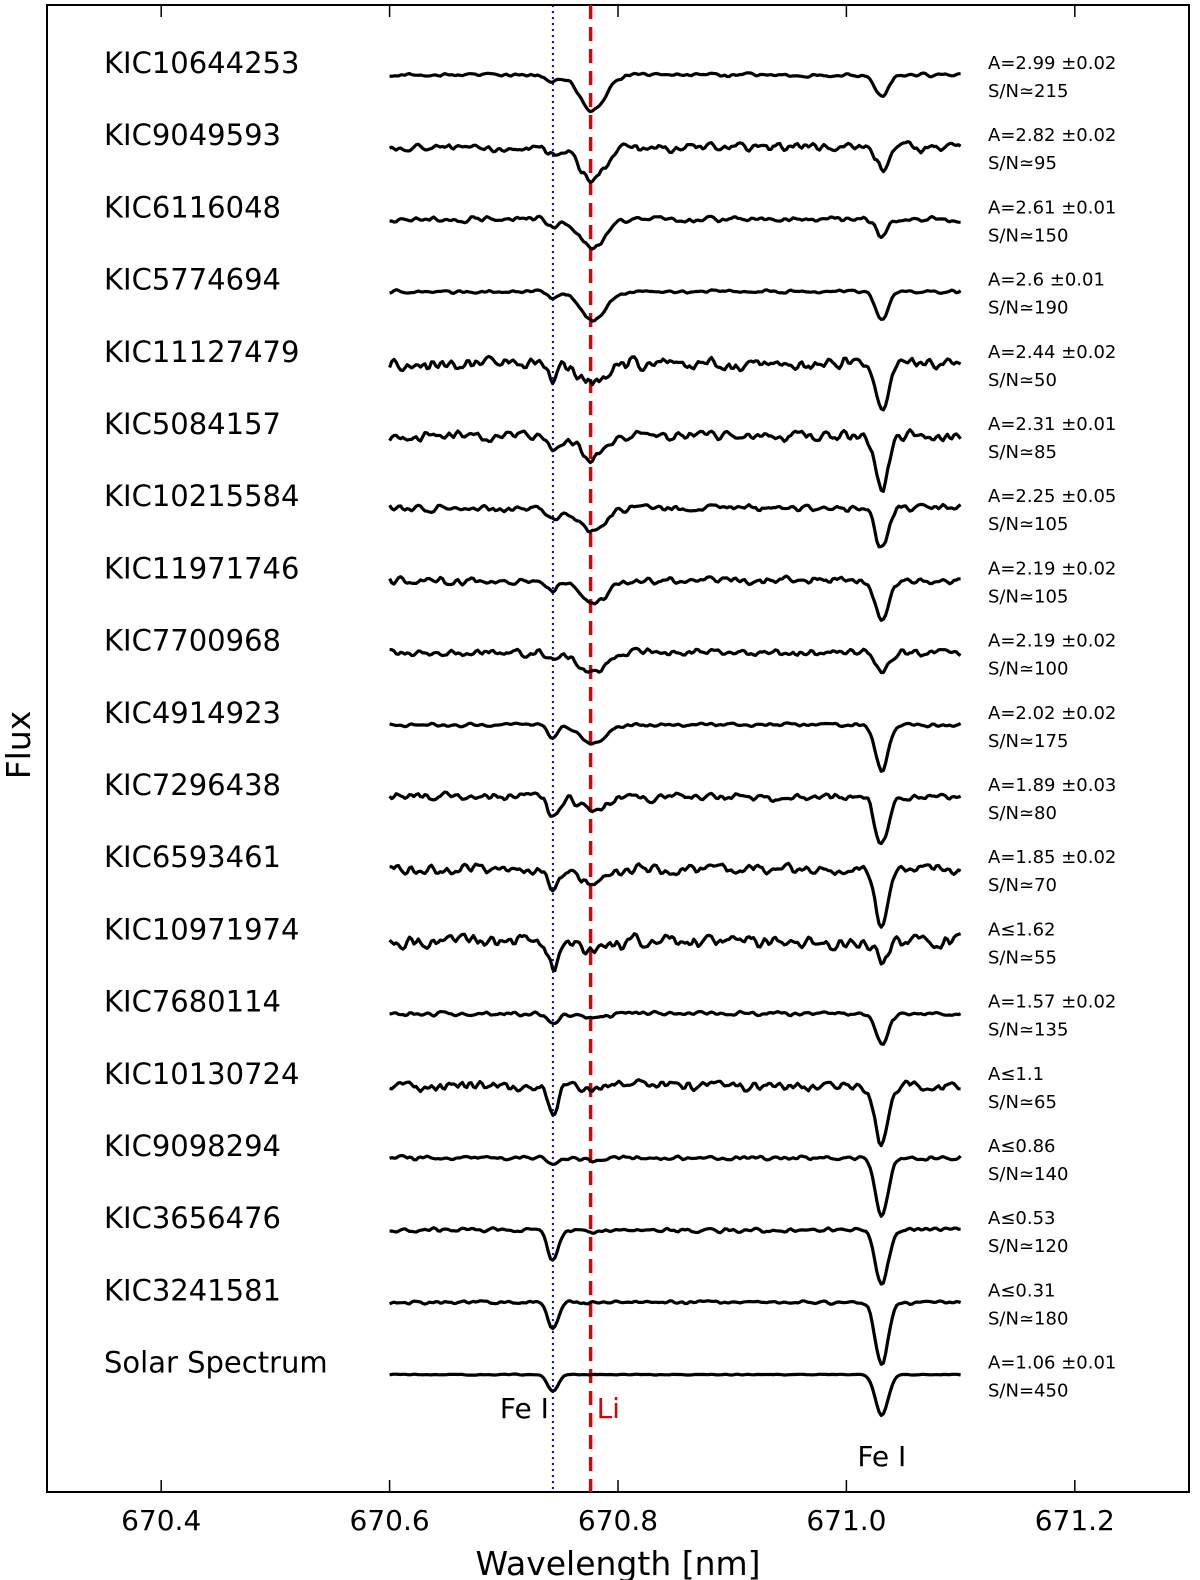 Image resolution: width=1200 pixels, height=1580 pixels. I want to click on star-name-label: KIC9098294, so click(192, 1146).